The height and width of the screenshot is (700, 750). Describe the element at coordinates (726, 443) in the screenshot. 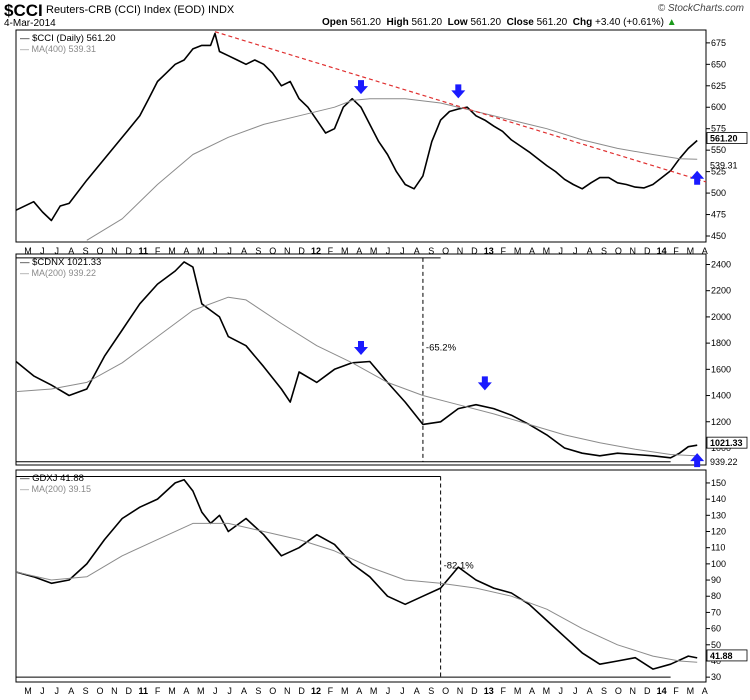

I see `last-value-label: 1021.33` at that location.